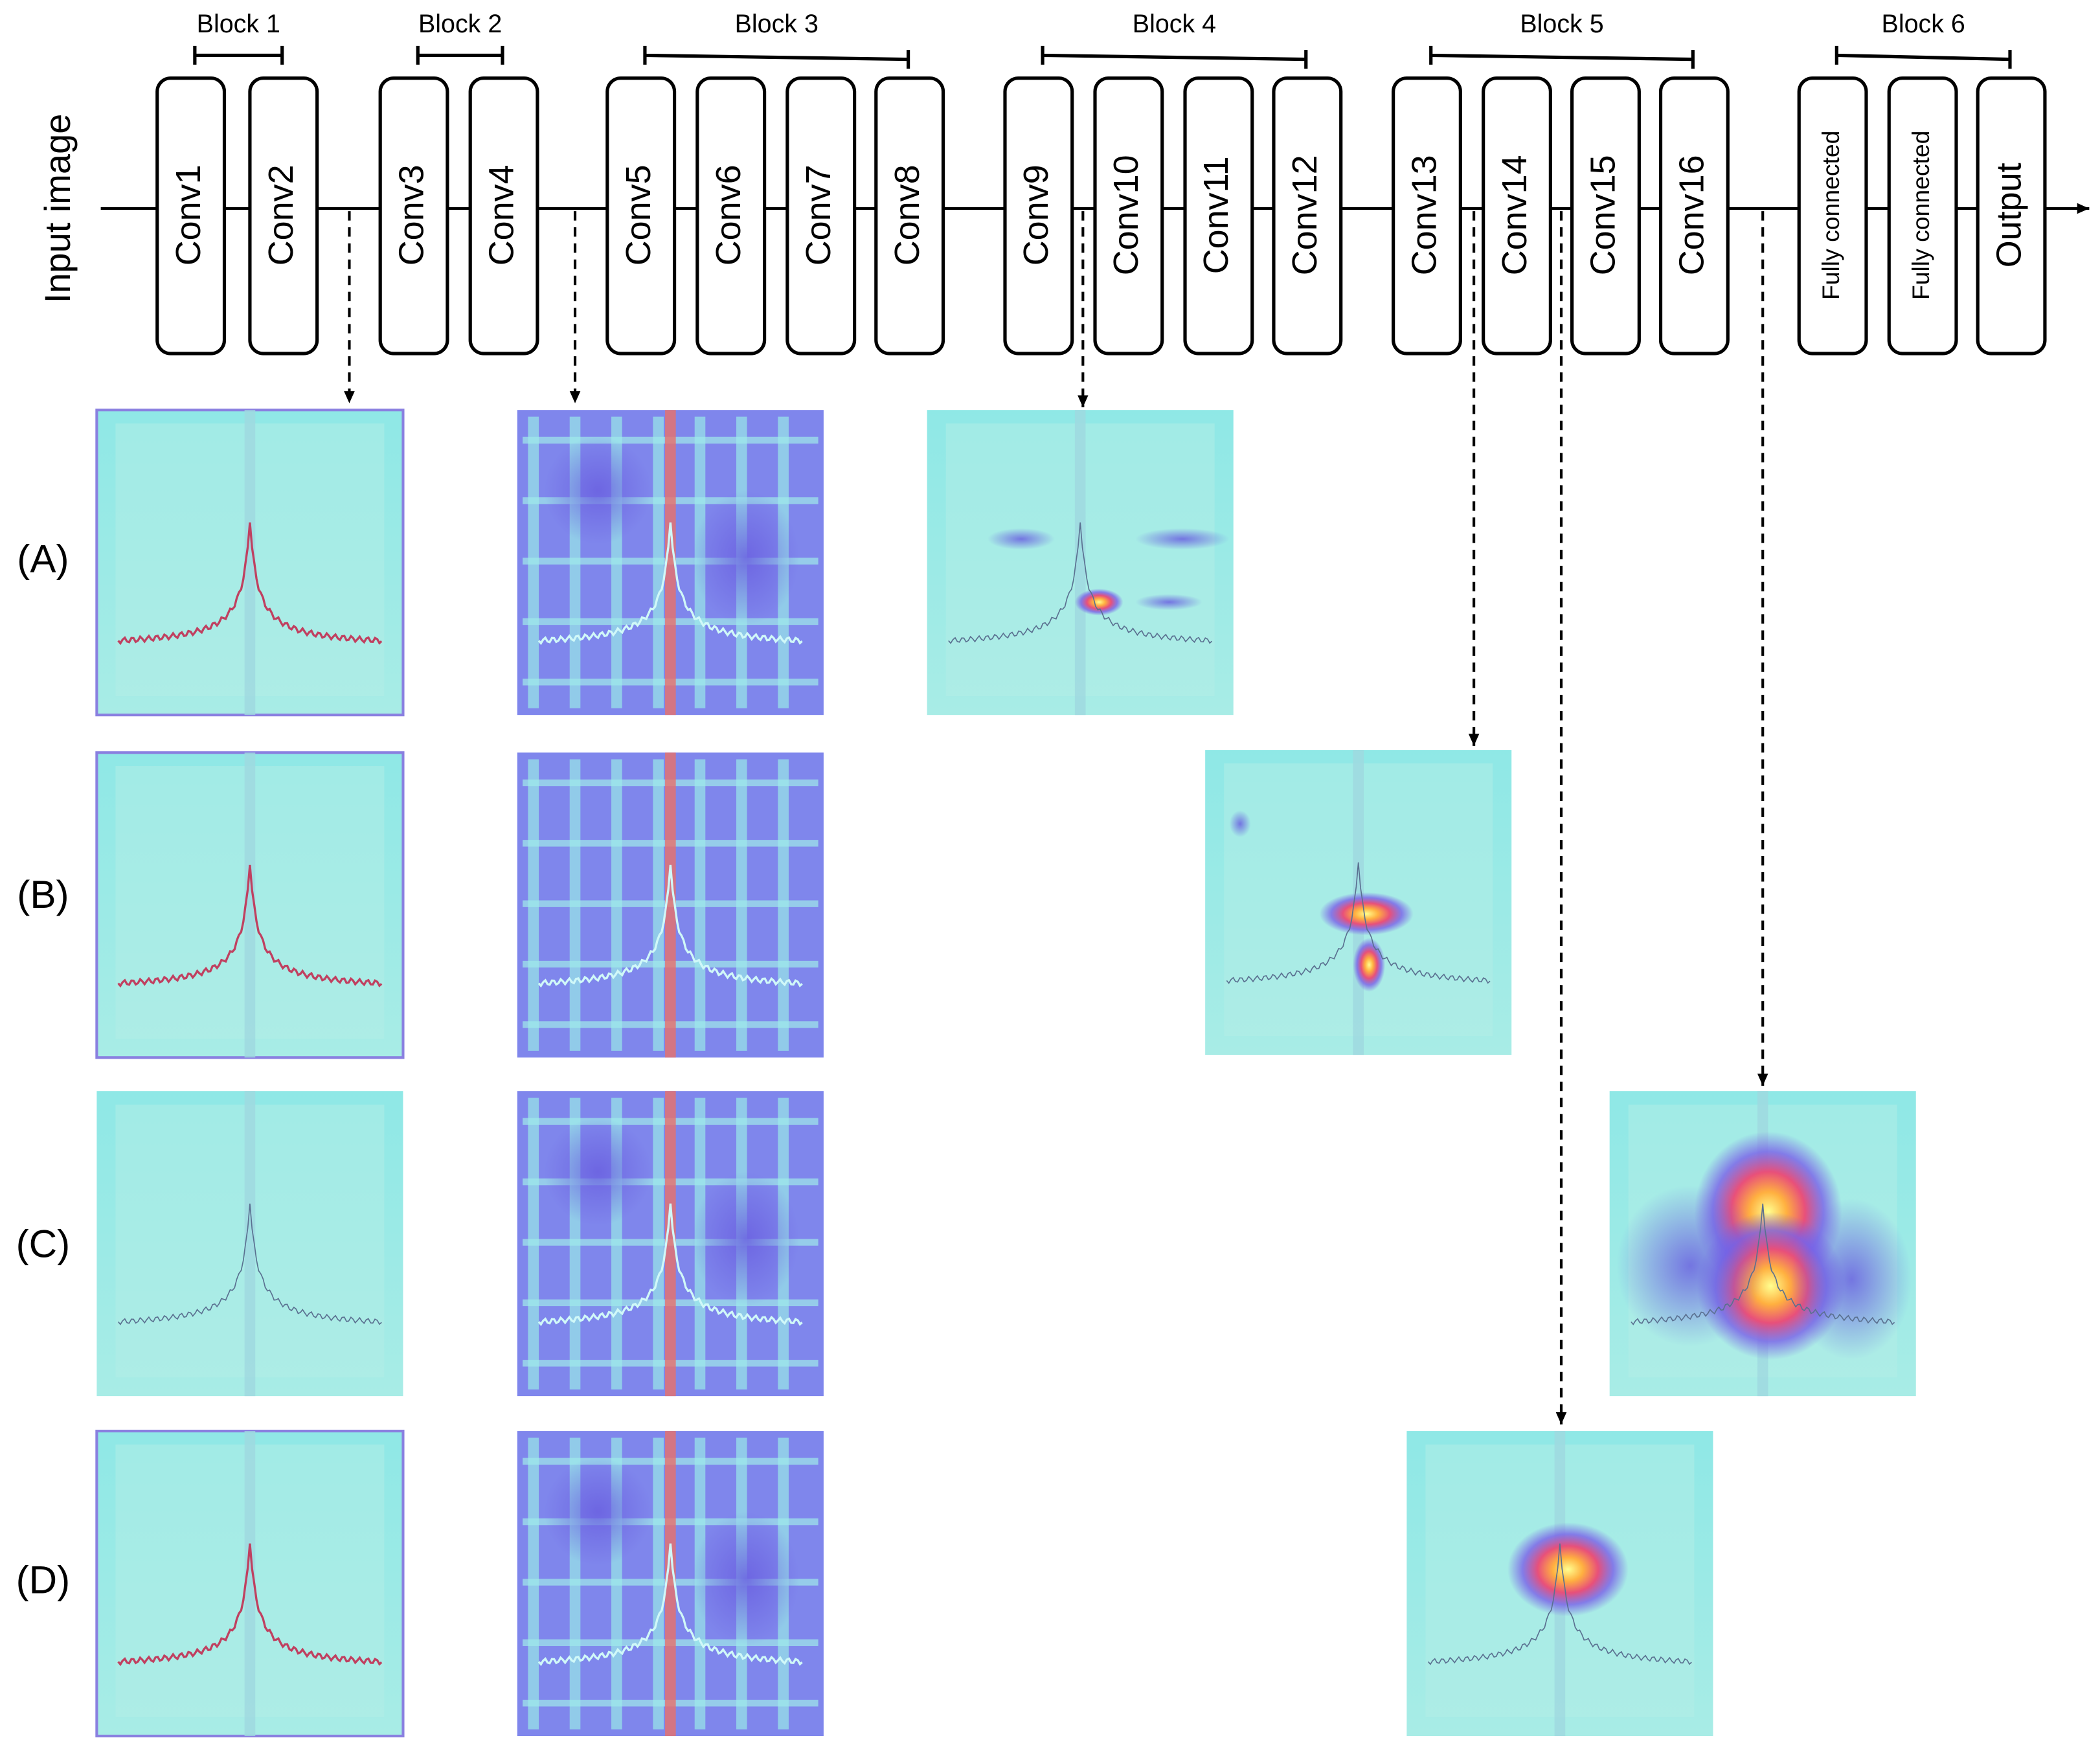 The width and height of the screenshot is (2100, 1747). I want to click on layer-label: Conv4, so click(501, 215).